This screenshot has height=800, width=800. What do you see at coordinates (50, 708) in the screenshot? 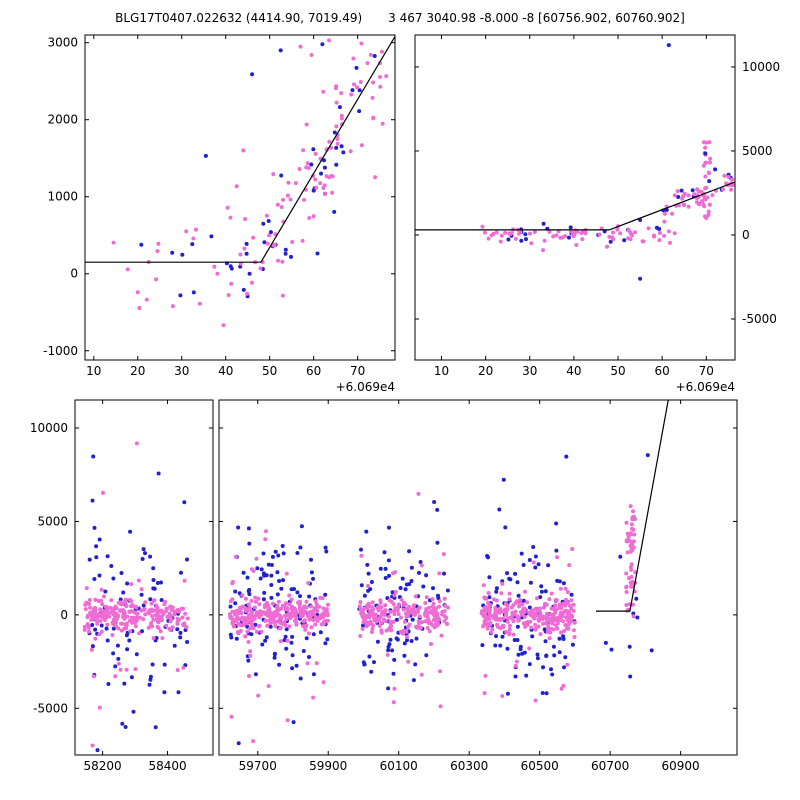
I see `y-tick-label: -5000` at bounding box center [50, 708].